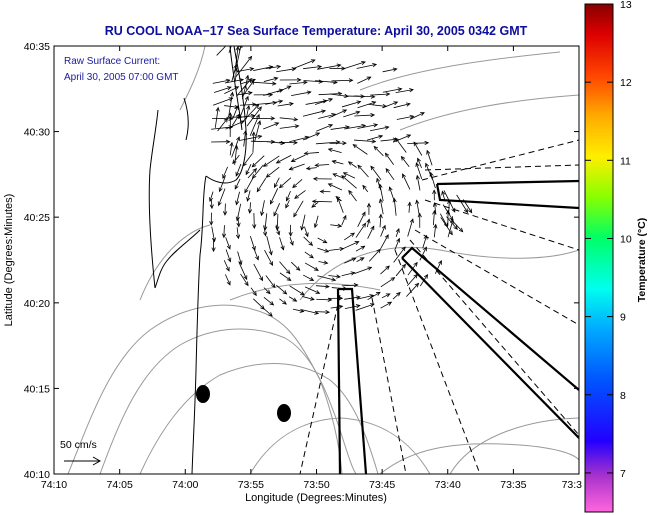 The image size is (651, 515). Describe the element at coordinates (37, 218) in the screenshot. I see `y-tick-label: 40:25` at that location.